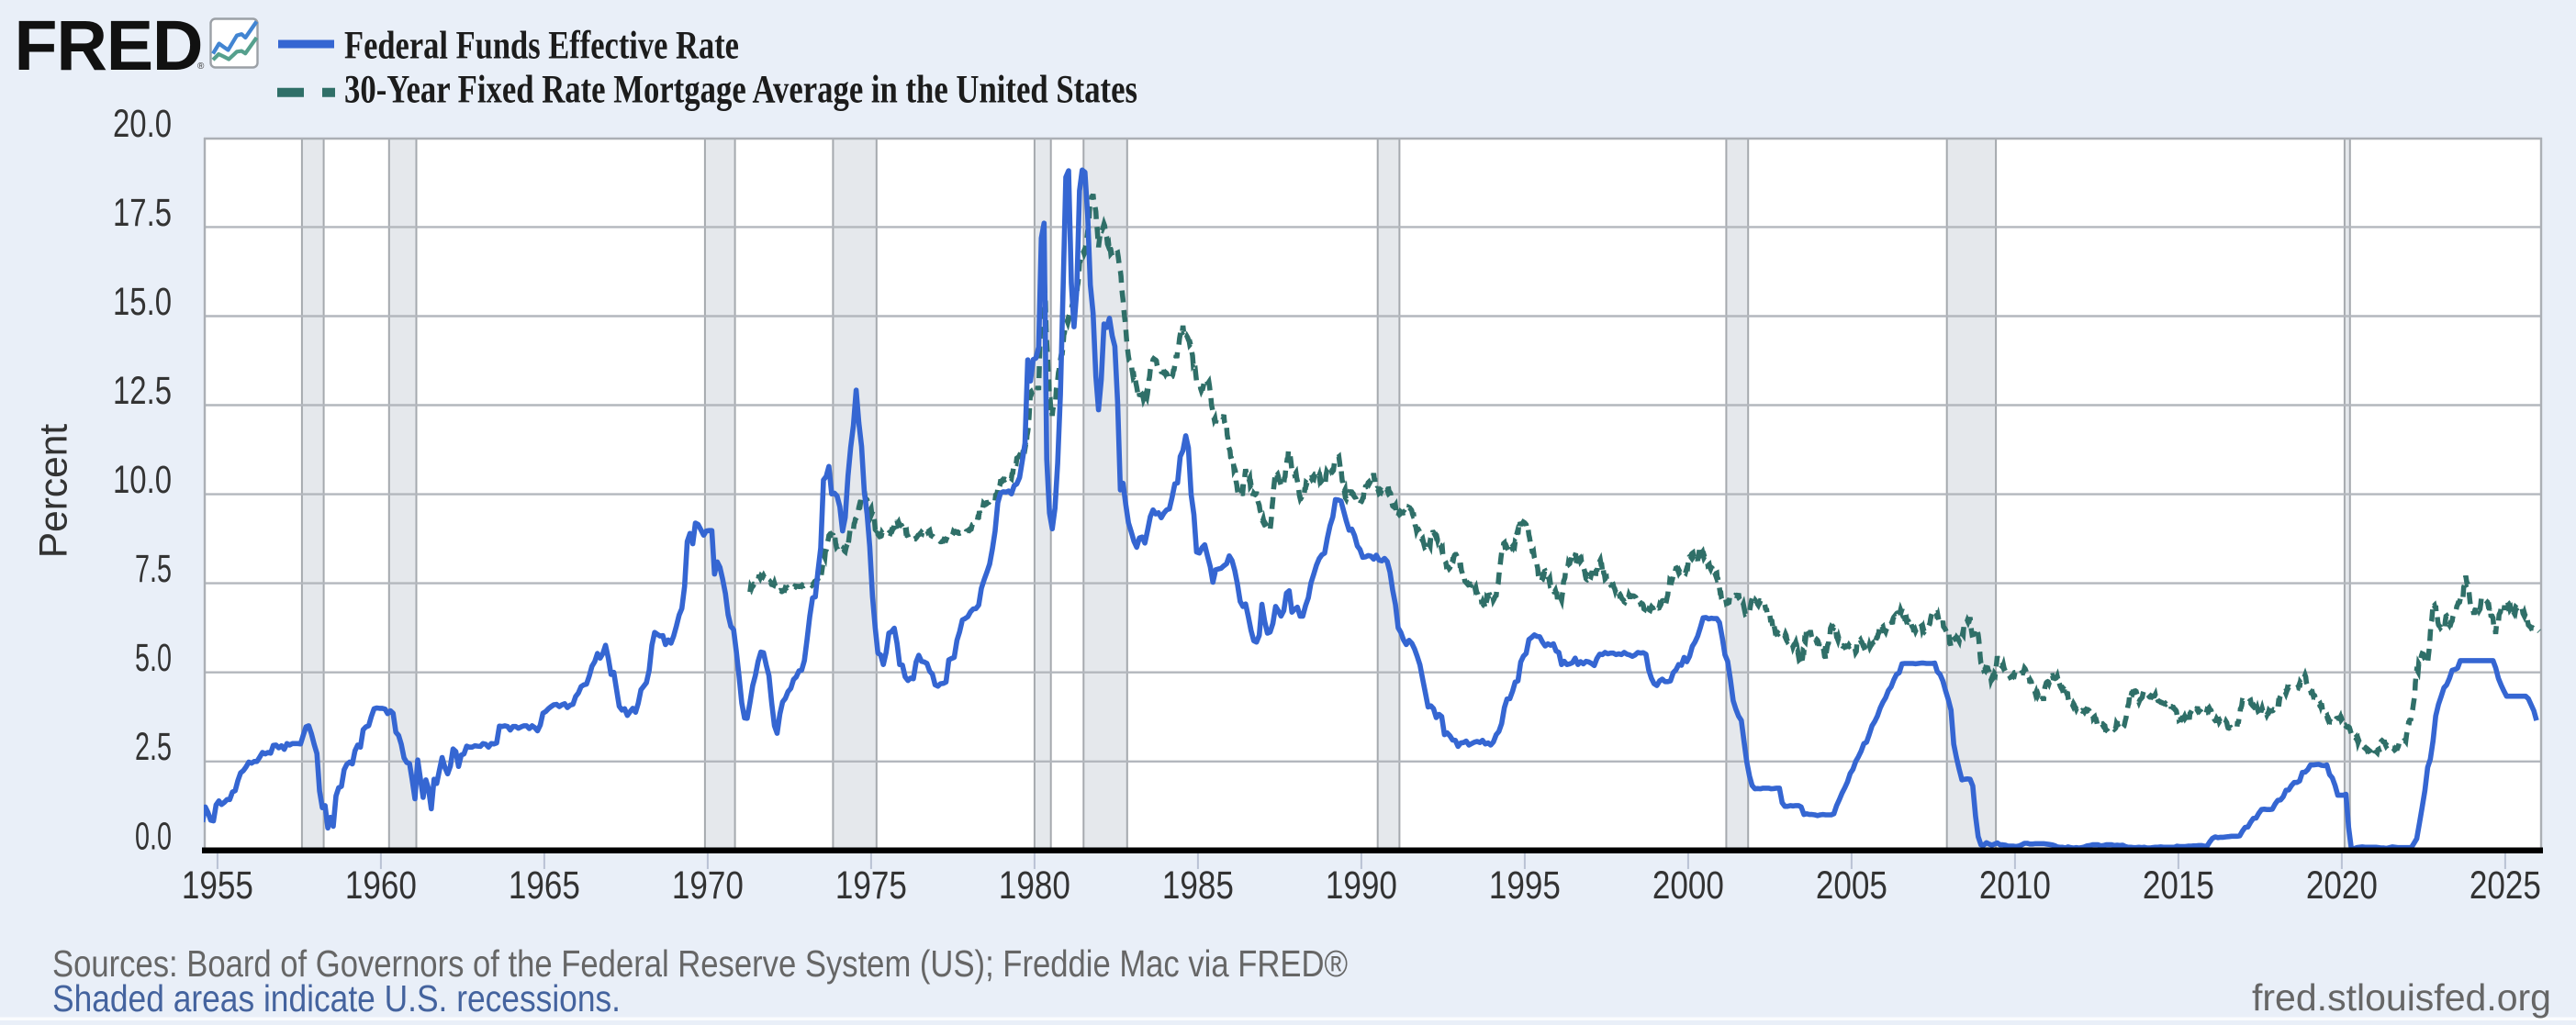 Image resolution: width=2576 pixels, height=1025 pixels. Describe the element at coordinates (153, 658) in the screenshot. I see `svg-text: 5.0` at that location.